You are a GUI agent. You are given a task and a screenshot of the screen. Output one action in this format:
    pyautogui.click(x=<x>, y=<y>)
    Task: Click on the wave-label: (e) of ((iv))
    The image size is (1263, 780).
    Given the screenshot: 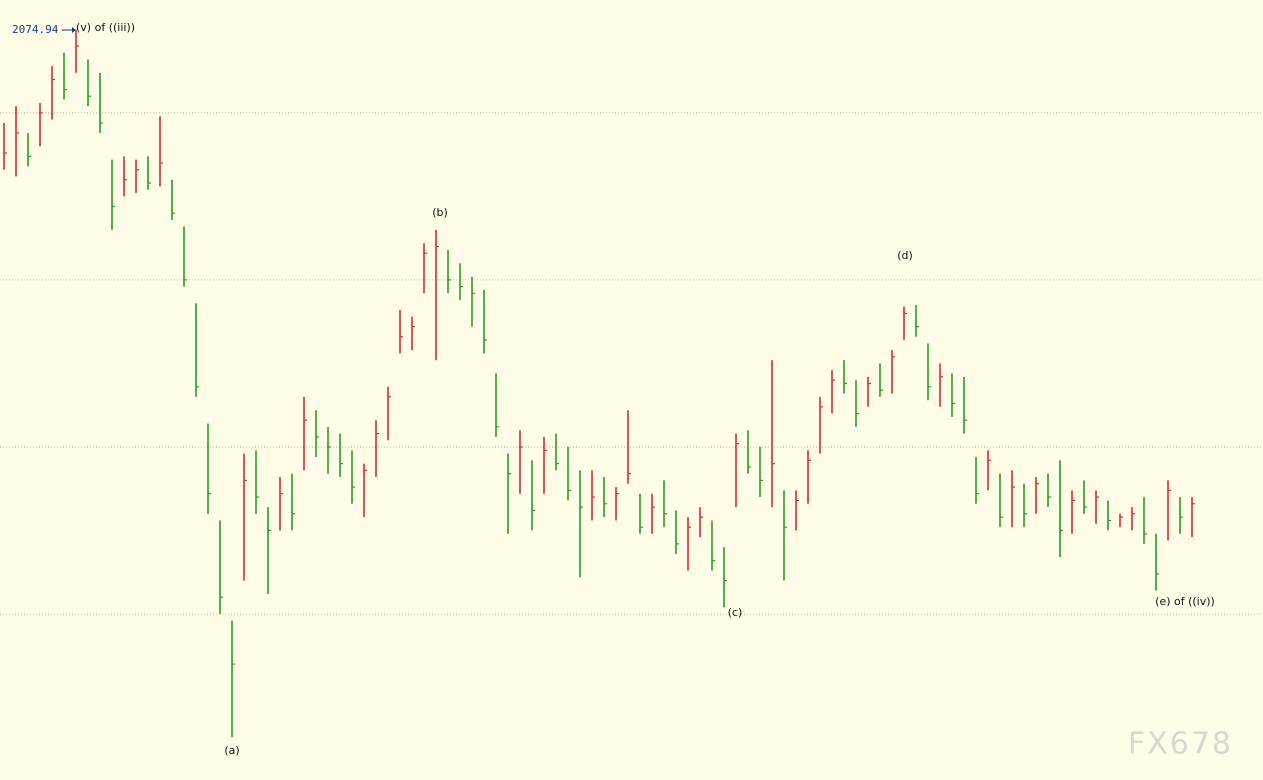 What is the action you would take?
    pyautogui.click(x=1185, y=601)
    